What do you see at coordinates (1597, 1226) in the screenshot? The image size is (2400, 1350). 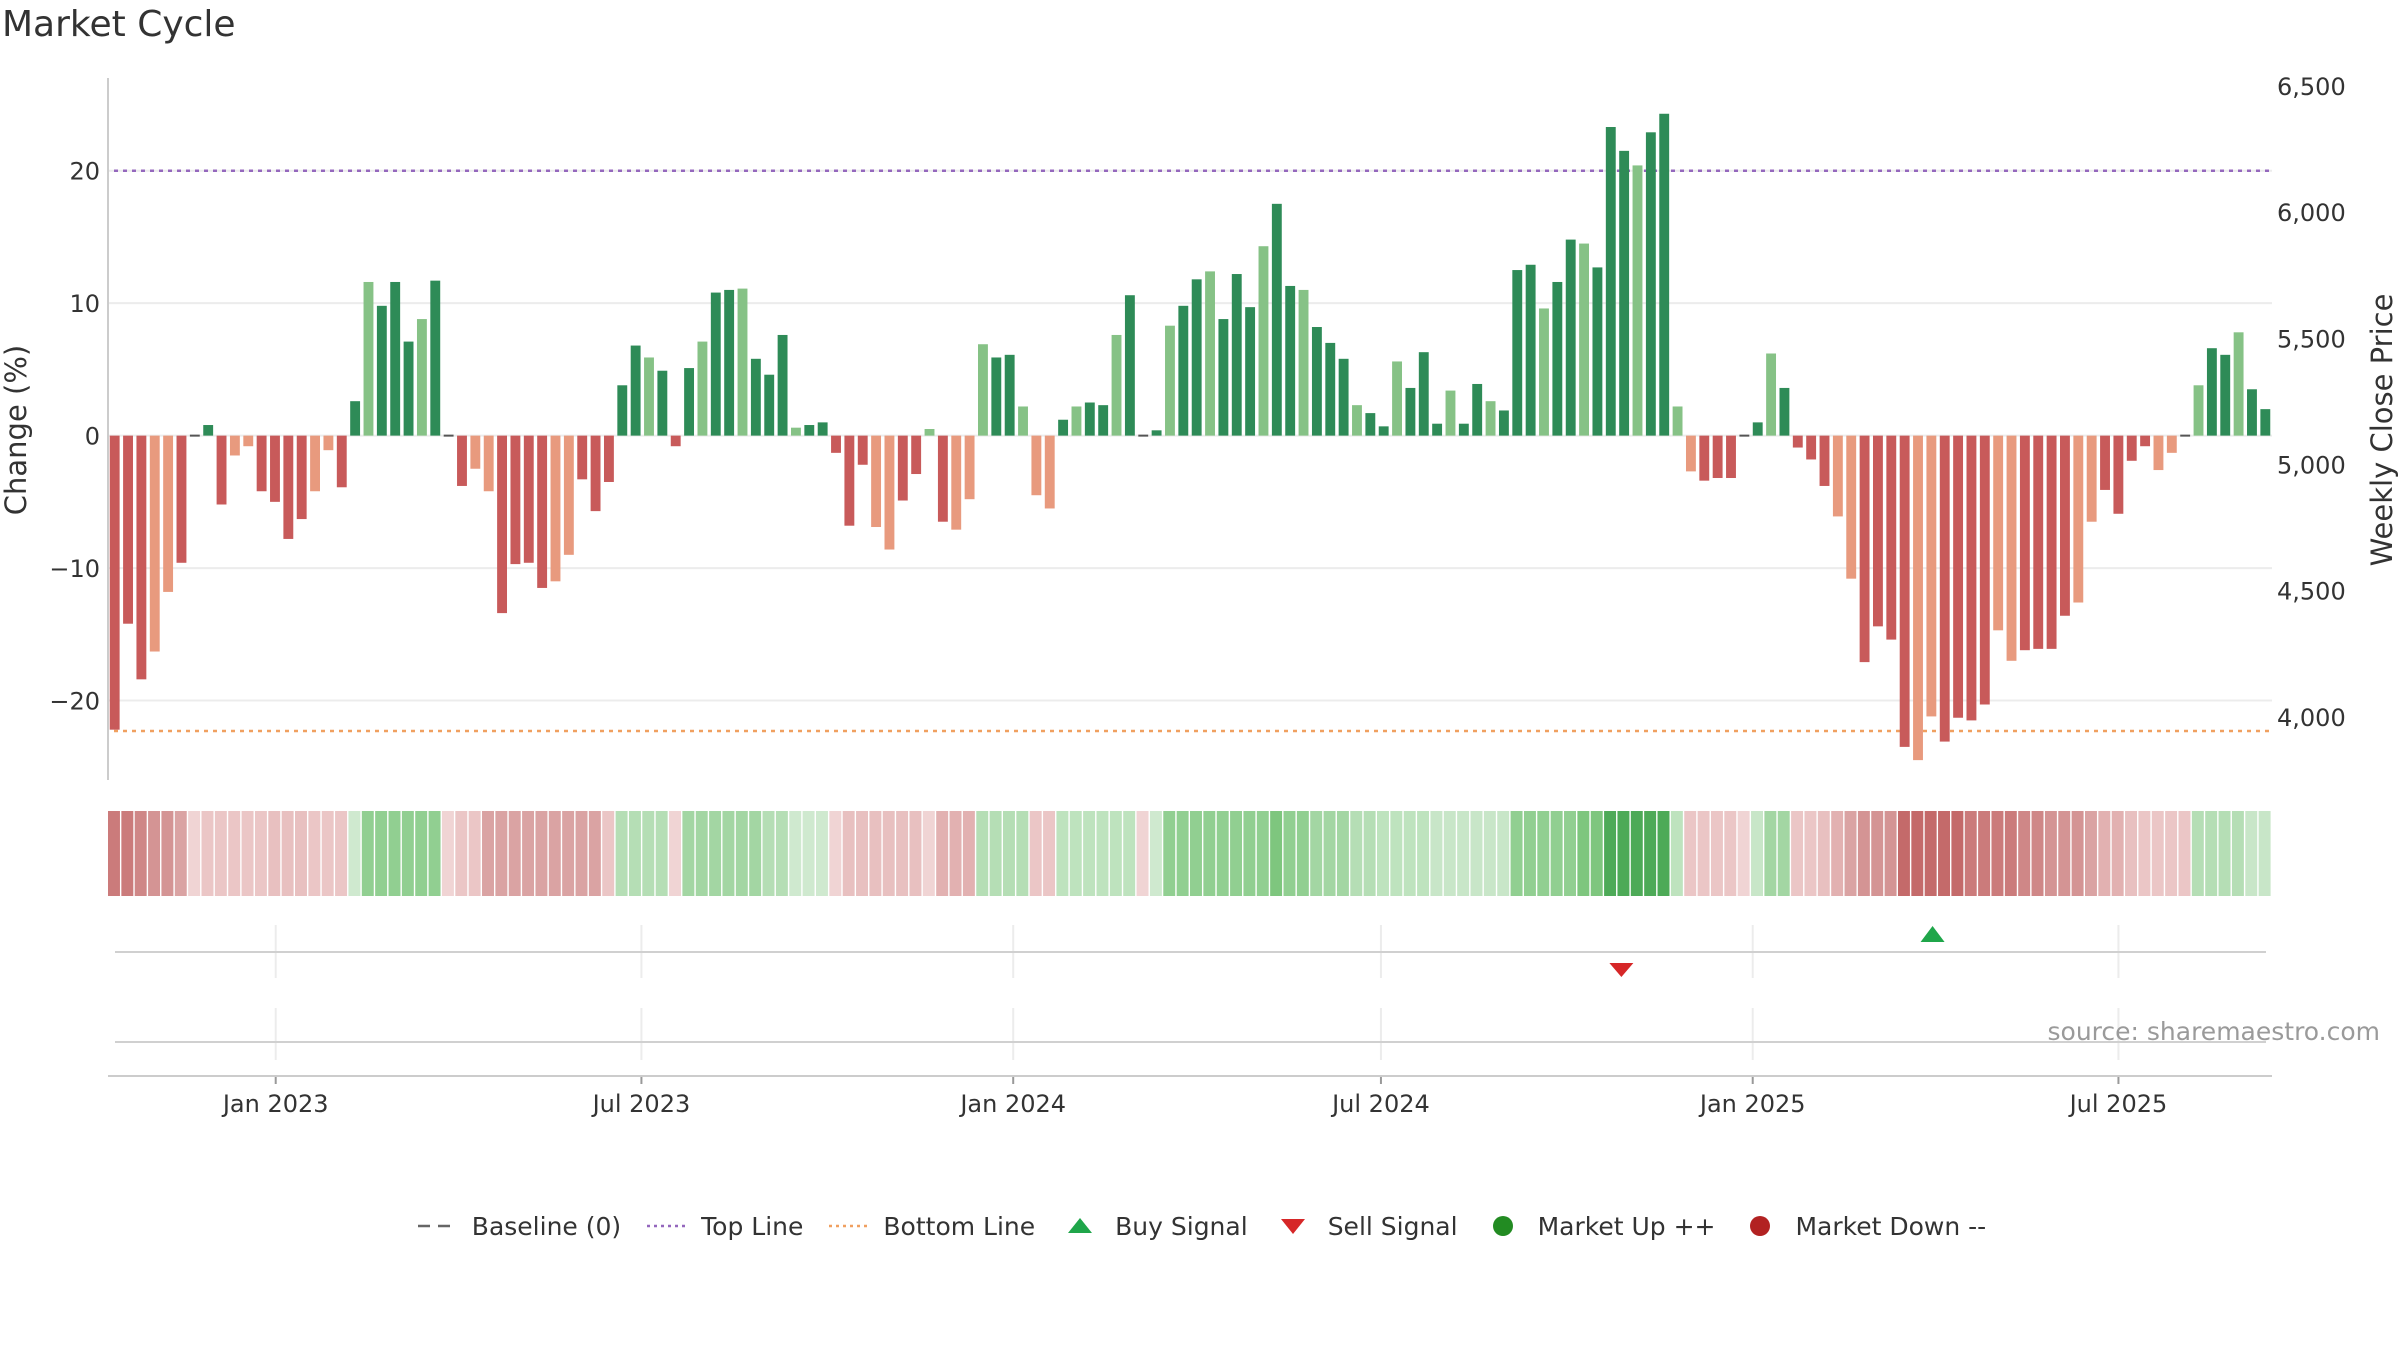 I see `legend-item-up: Market Up ++` at bounding box center [1597, 1226].